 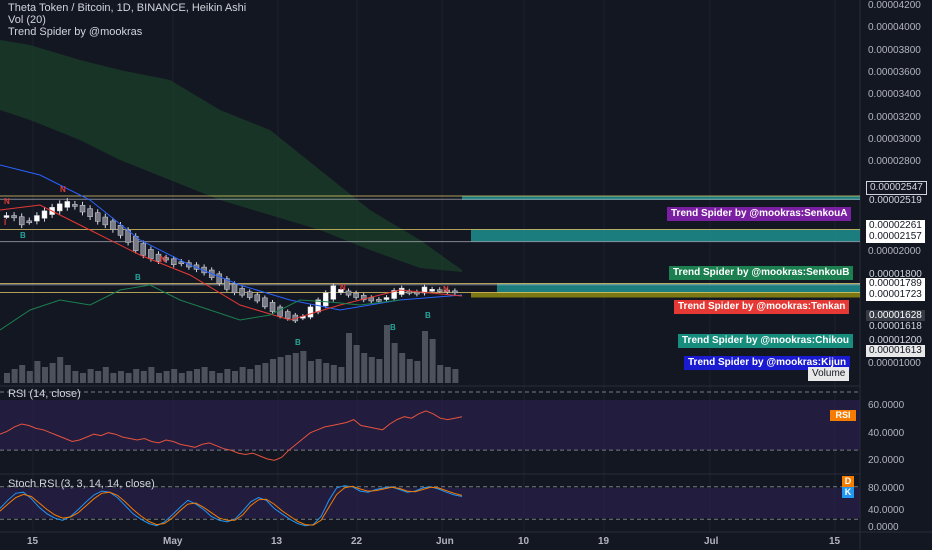 I want to click on rsi-line, so click(x=231, y=435).